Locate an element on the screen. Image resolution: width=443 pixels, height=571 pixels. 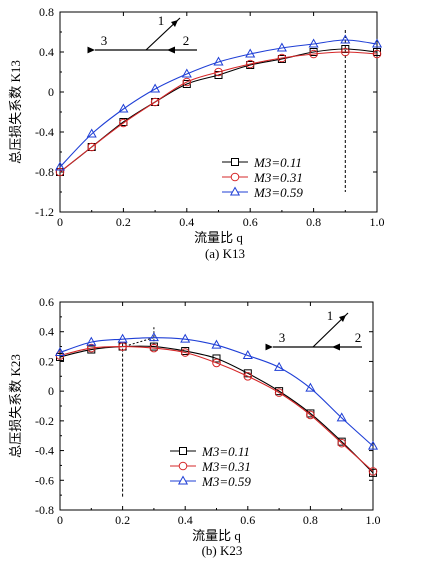
reference-connector is located at coordinates (141, 341).